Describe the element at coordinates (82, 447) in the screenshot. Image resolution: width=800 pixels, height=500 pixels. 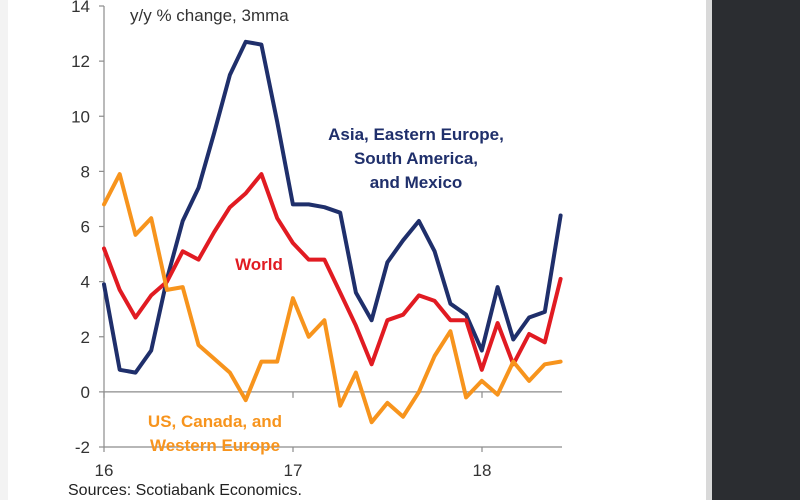
I see `y-tick-label: -2` at that location.